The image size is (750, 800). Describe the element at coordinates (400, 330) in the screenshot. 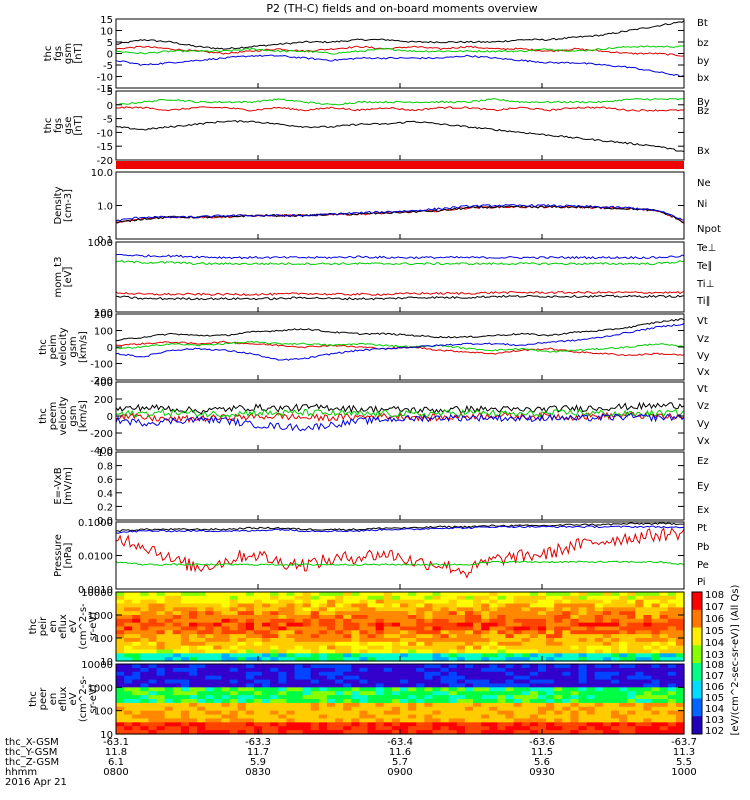

I see `series-Vt-line` at that location.